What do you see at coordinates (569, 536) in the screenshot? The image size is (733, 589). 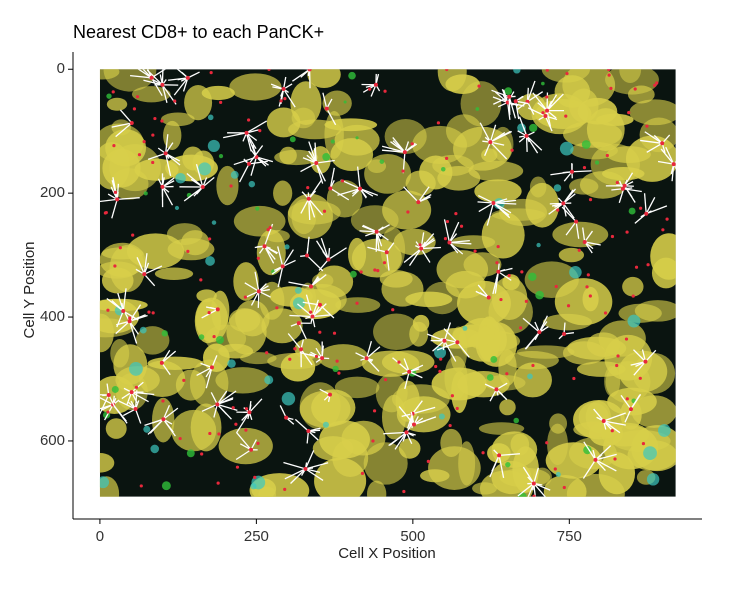 I see `x-tick-label: 750` at bounding box center [569, 536].